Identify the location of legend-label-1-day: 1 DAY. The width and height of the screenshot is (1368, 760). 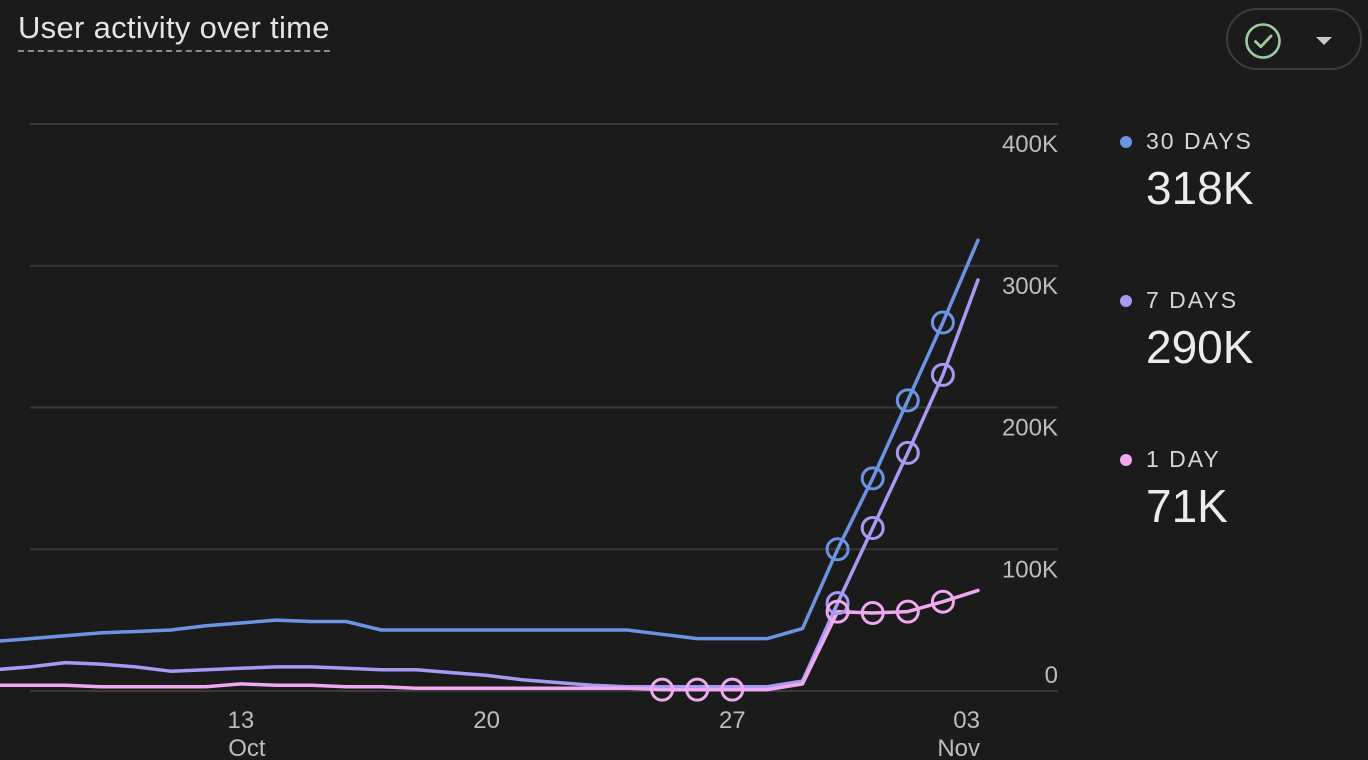
(1183, 459).